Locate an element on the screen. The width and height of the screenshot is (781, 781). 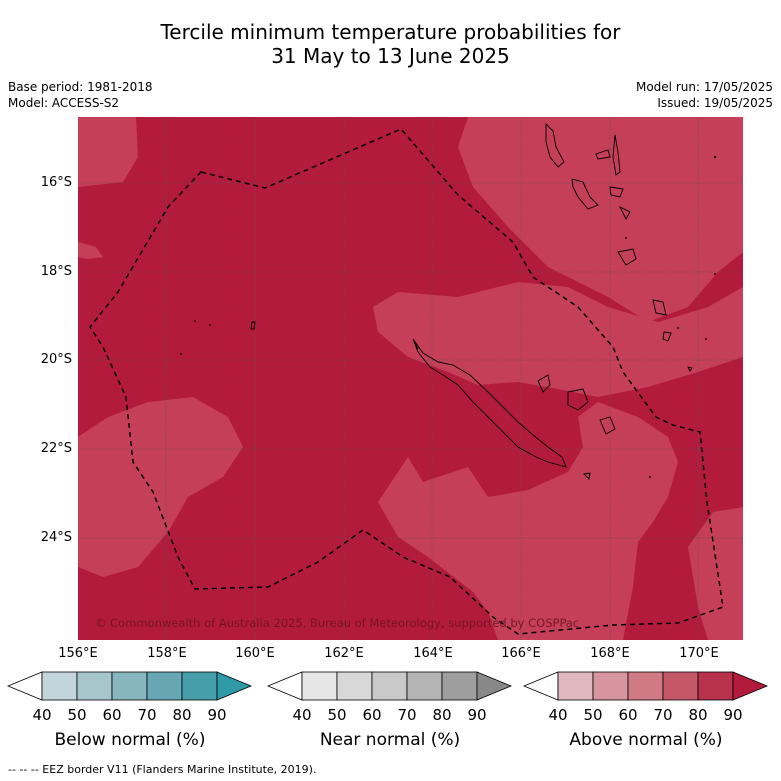
lat-label-22s: 22°S is located at coordinates (56, 448).